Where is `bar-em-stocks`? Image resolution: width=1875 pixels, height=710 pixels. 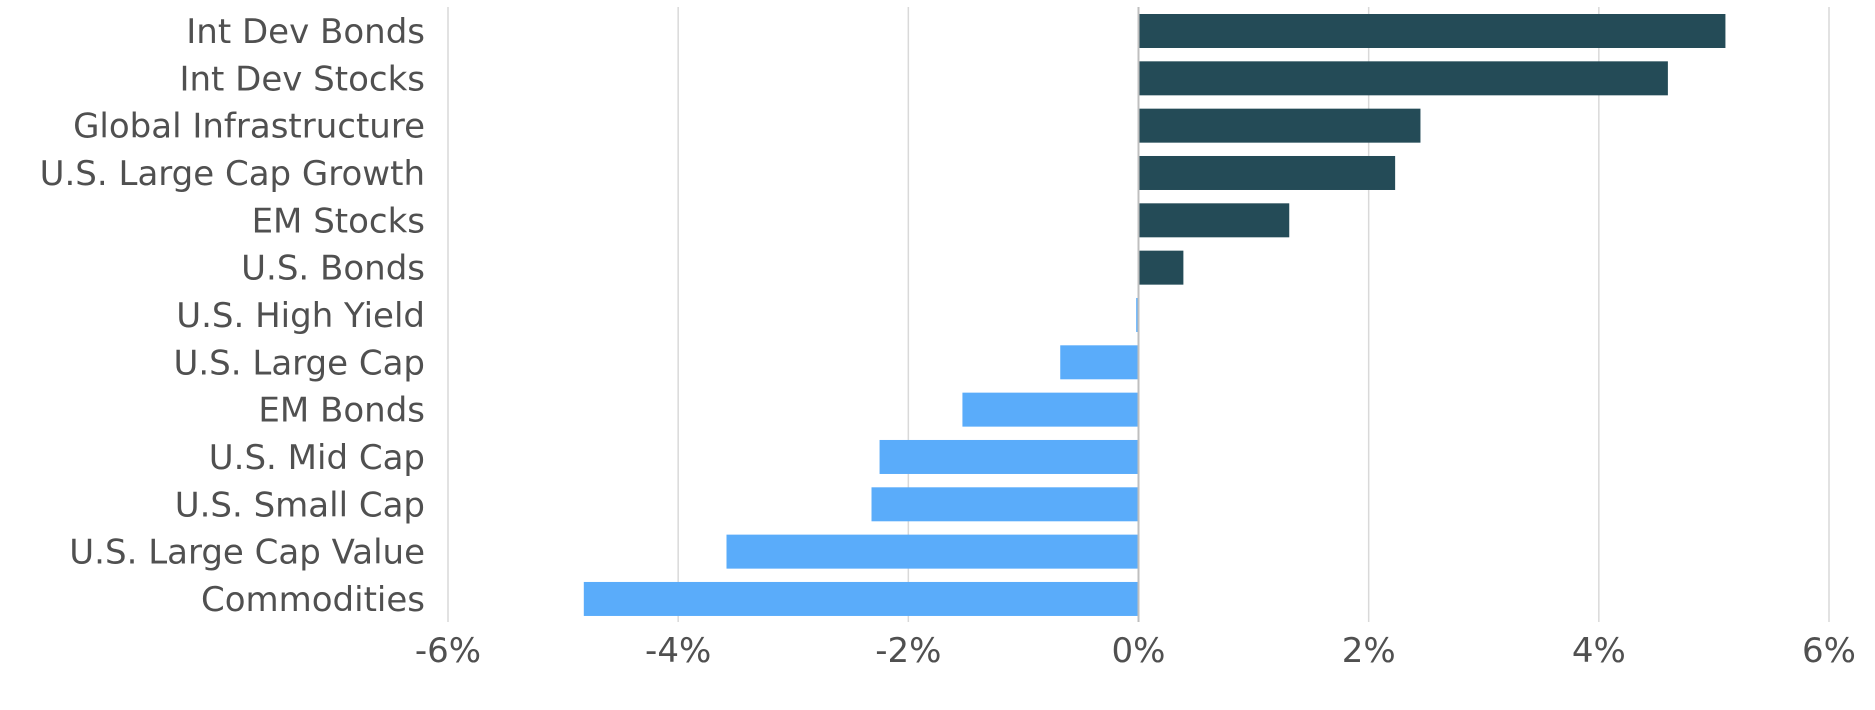
bar-em-stocks is located at coordinates (1214, 220).